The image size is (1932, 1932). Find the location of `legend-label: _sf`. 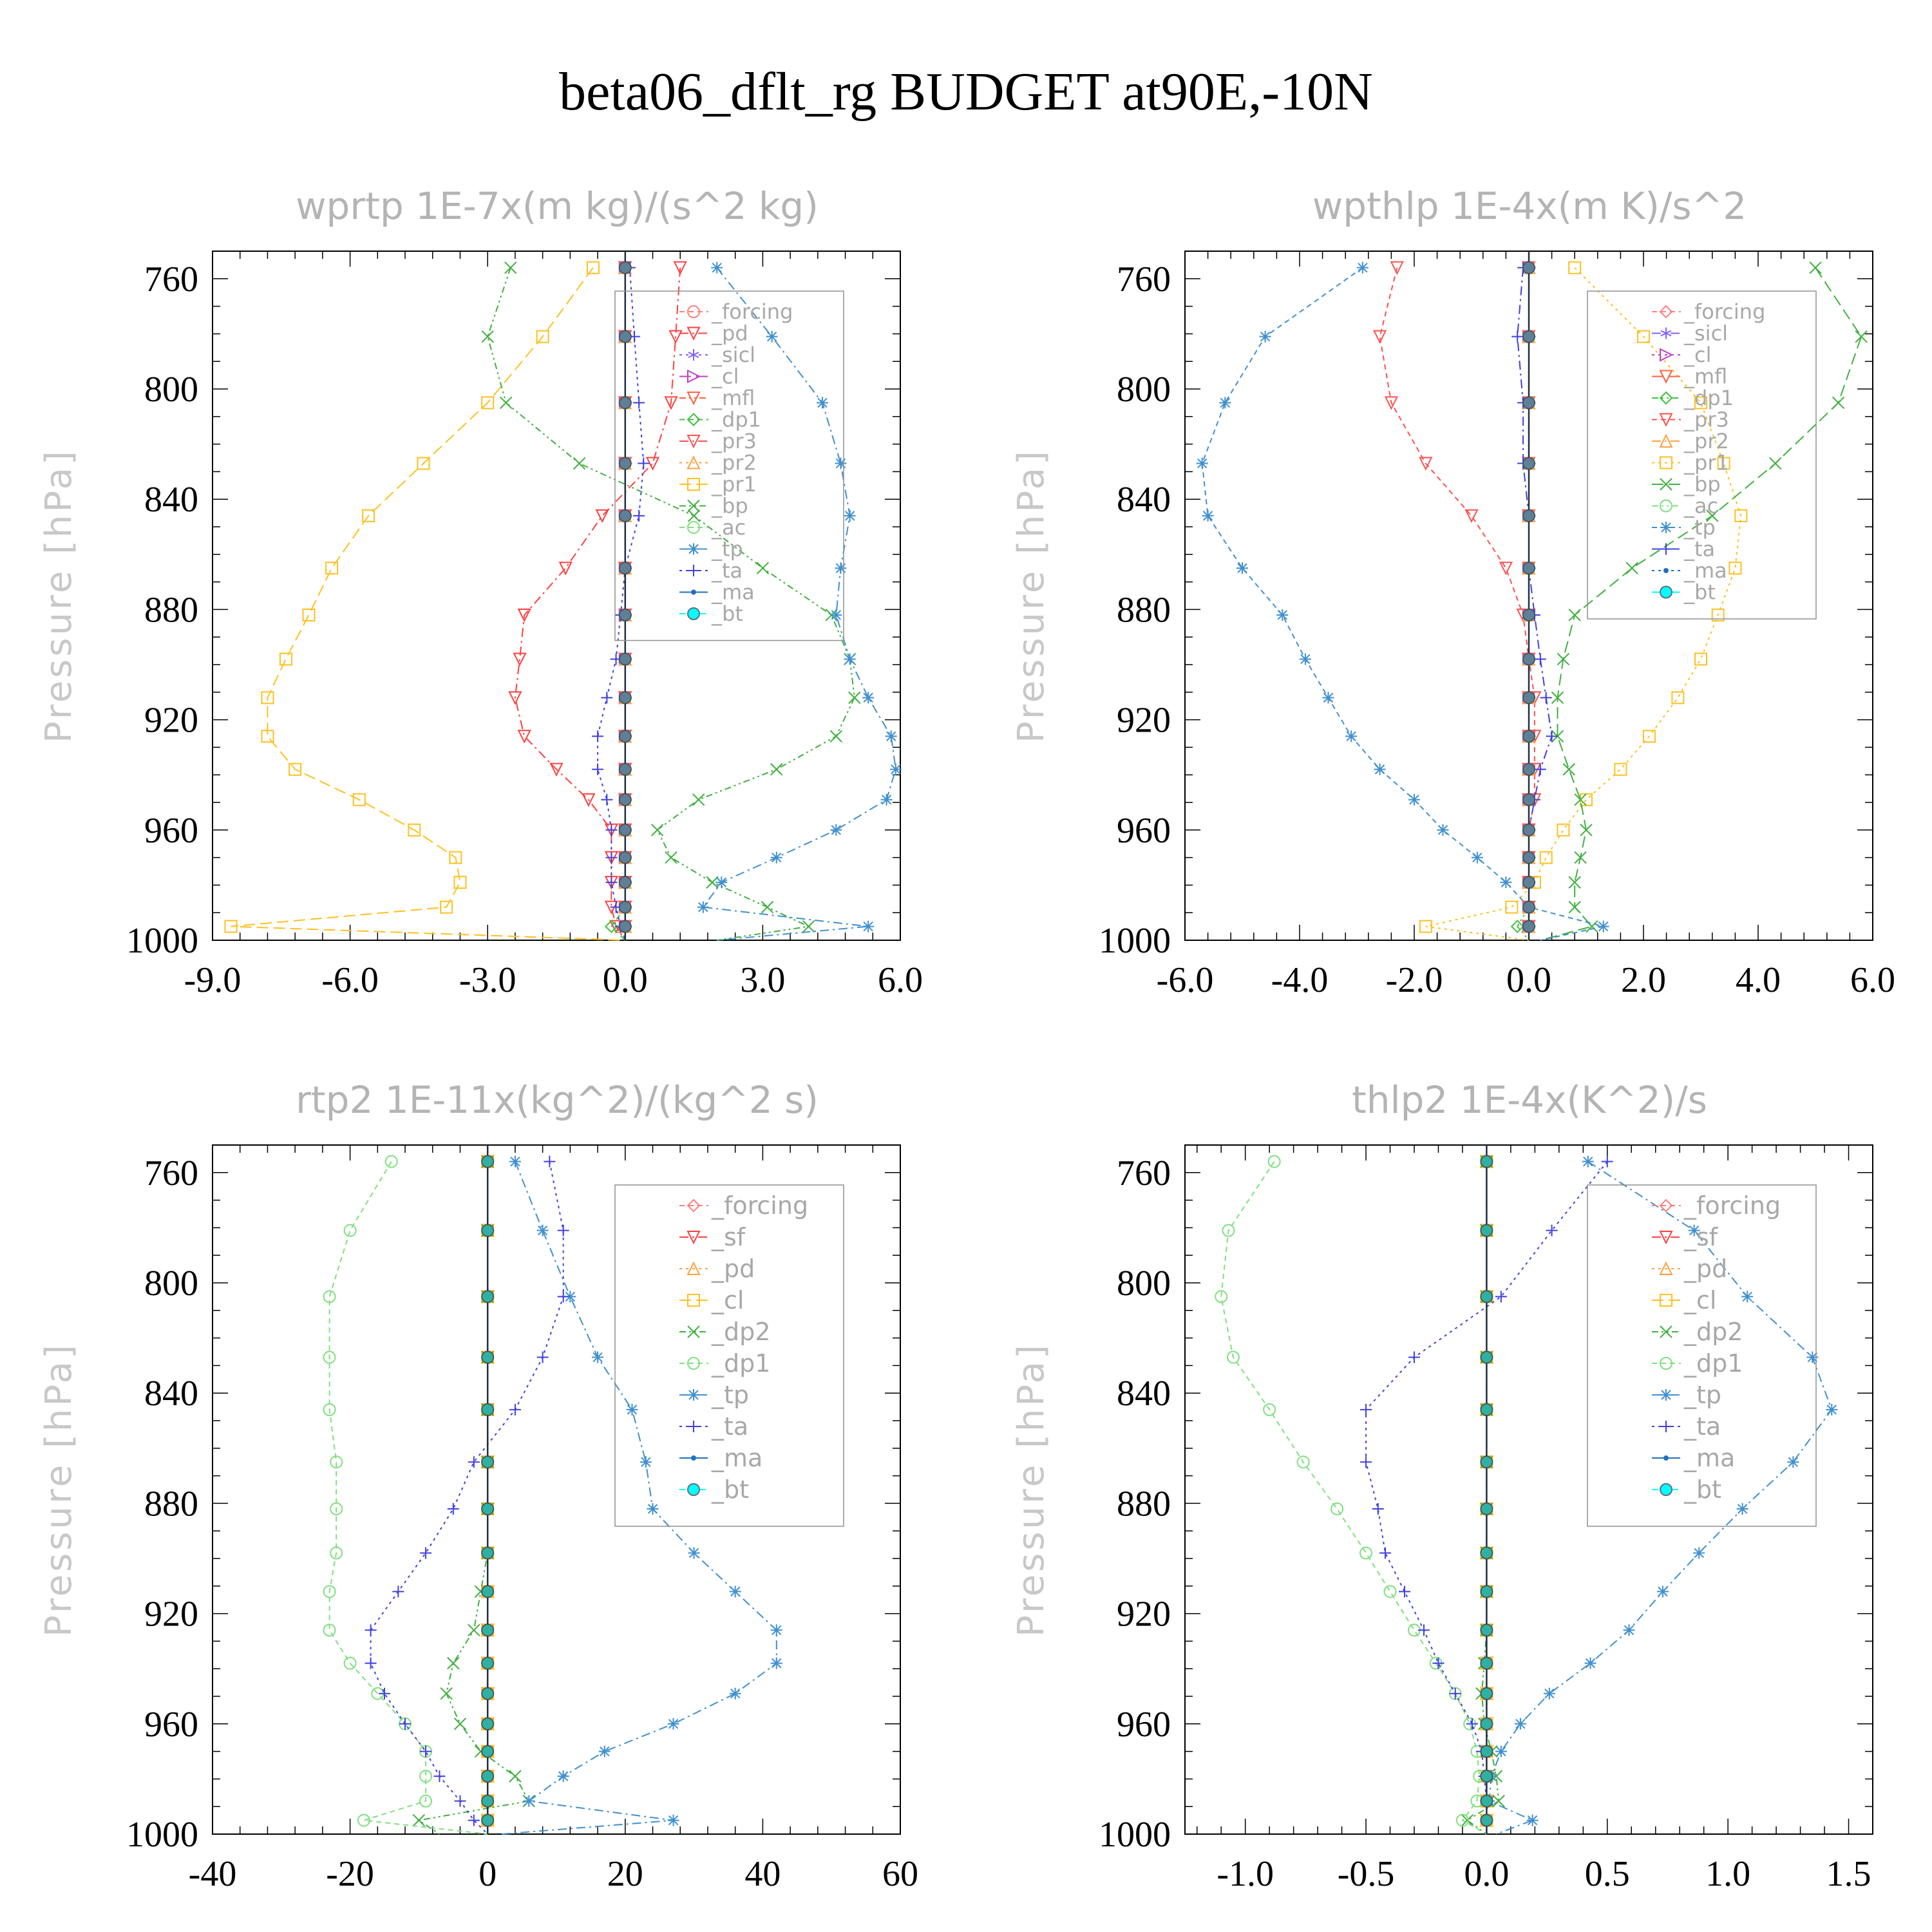

legend-label: _sf is located at coordinates (1701, 1237).